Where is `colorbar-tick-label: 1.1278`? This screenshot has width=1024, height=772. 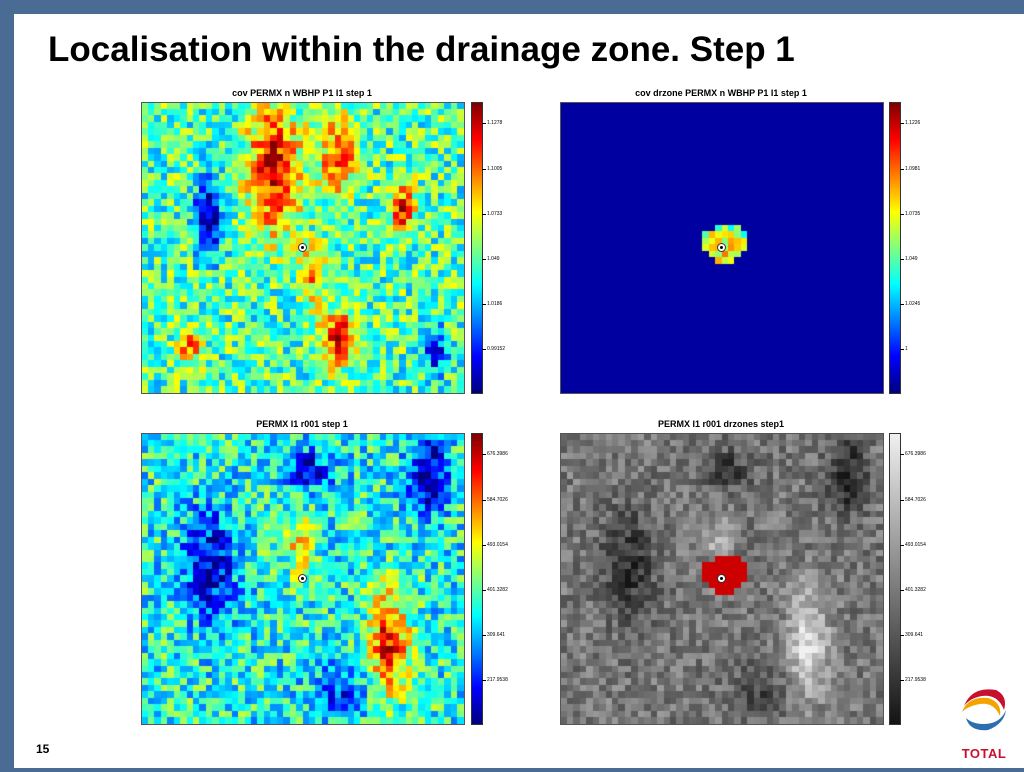
colorbar-tick-label: 1.1278 is located at coordinates (495, 123).